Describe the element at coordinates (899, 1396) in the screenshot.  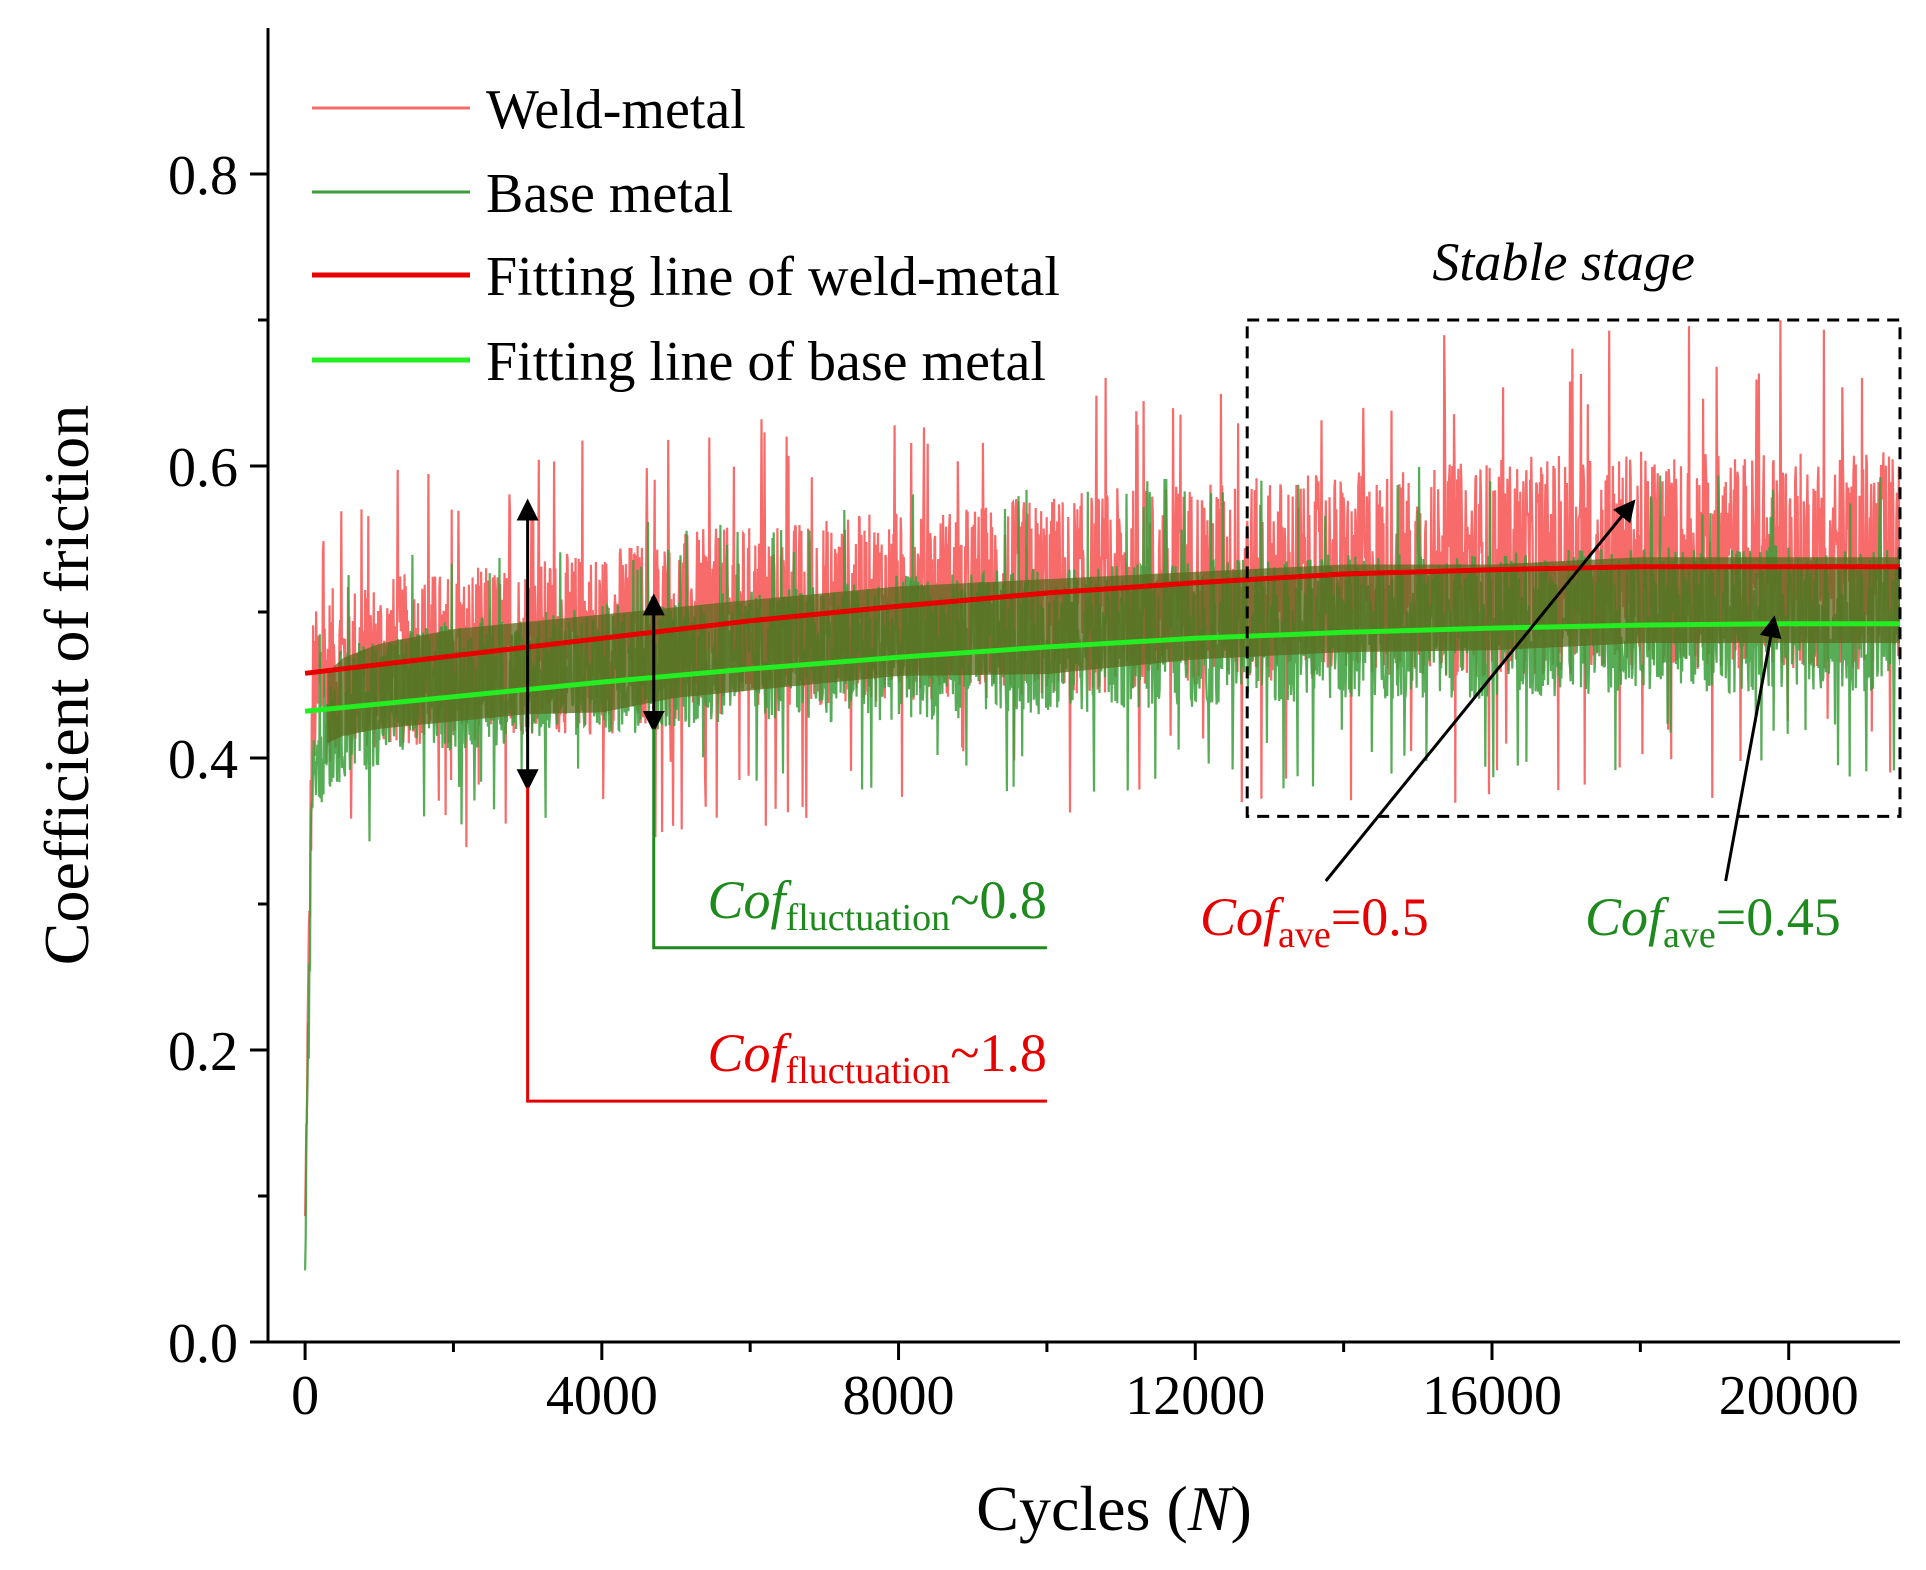
I see `x-tick-label: 8000` at that location.